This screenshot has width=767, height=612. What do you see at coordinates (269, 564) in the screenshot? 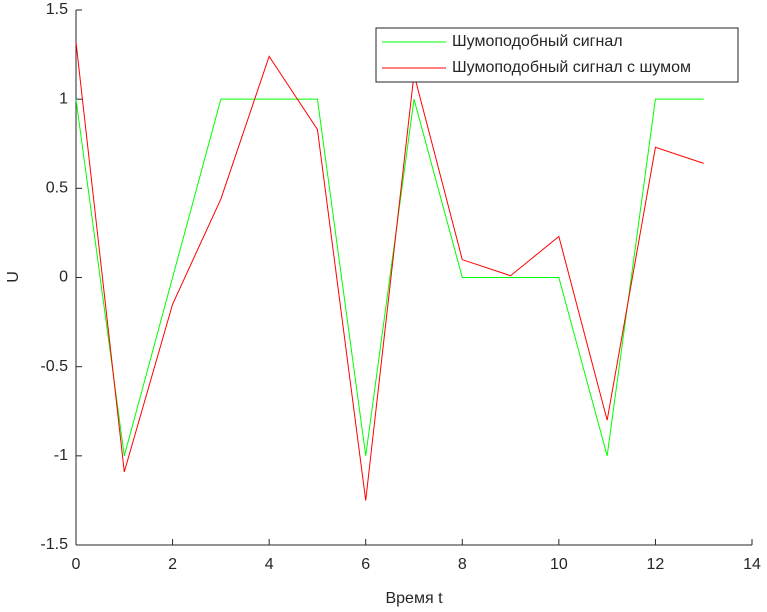
I see `x-tick-label: 4` at bounding box center [269, 564].